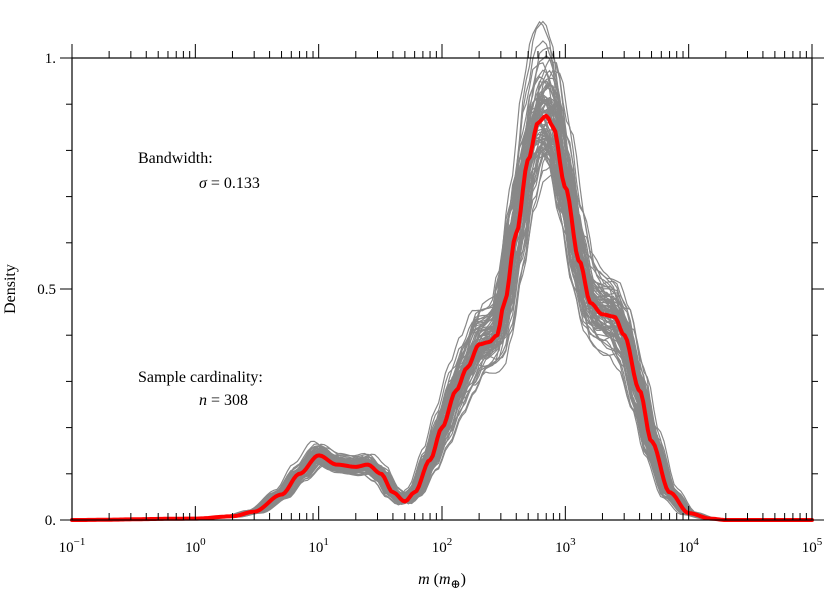 This screenshot has width=830, height=613. Describe the element at coordinates (565, 546) in the screenshot. I see `x-tick-label: 10³` at that location.